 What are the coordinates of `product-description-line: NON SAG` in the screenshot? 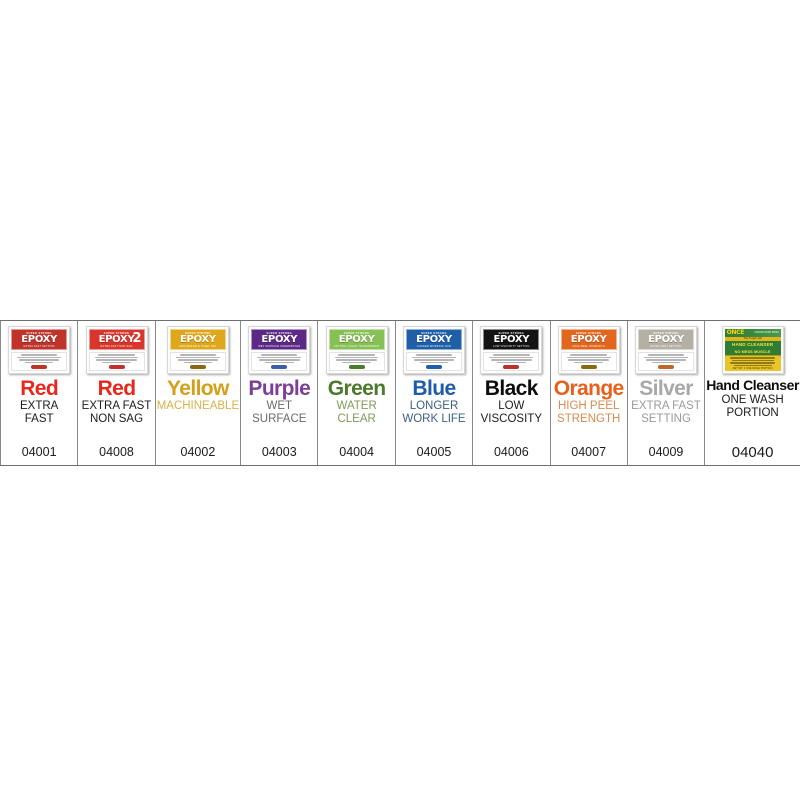 It's located at (116, 419).